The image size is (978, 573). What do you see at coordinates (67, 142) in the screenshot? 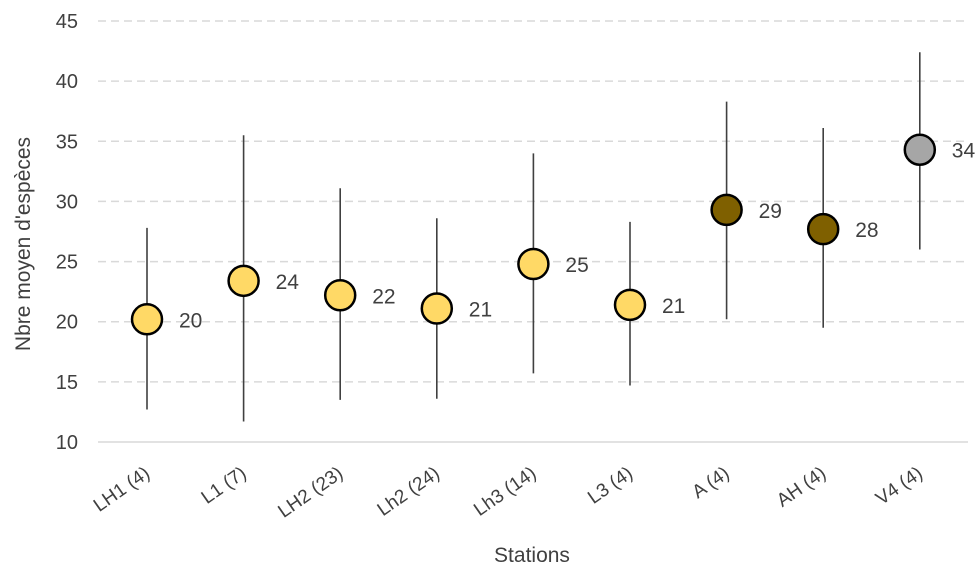
I see `y-tick-label: 35` at bounding box center [67, 142].